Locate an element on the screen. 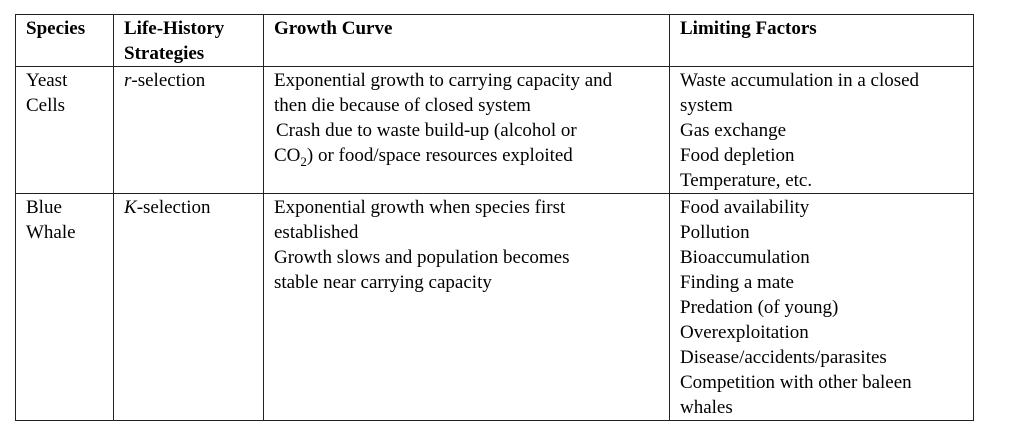 The width and height of the screenshot is (1022, 424). limiting-line: Food availability is located at coordinates (745, 207).